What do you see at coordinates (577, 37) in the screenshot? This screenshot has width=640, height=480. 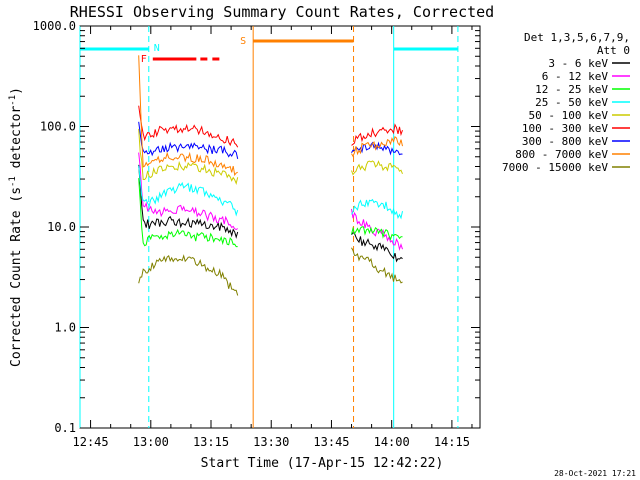 I see `legend-header-line1: Det 1,3,5,6,7,9,` at bounding box center [577, 37].